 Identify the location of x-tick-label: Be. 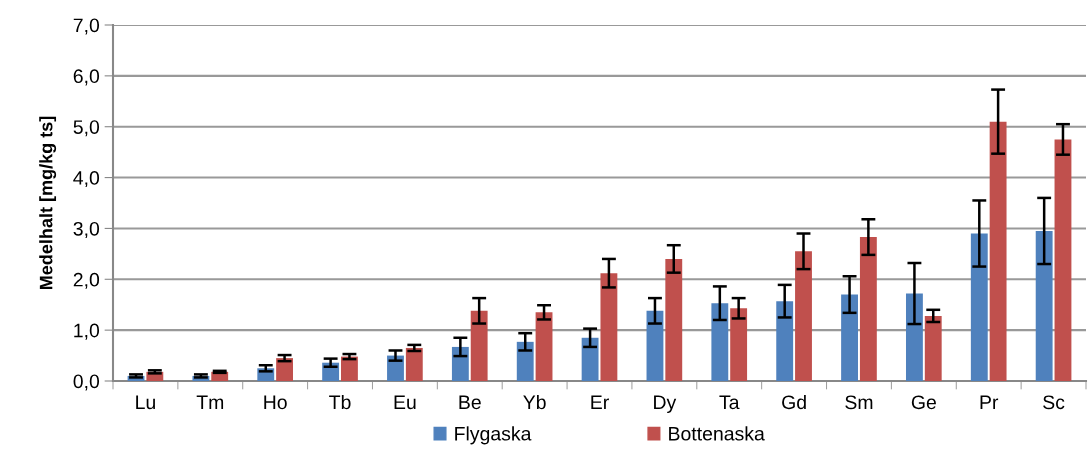
(470, 402).